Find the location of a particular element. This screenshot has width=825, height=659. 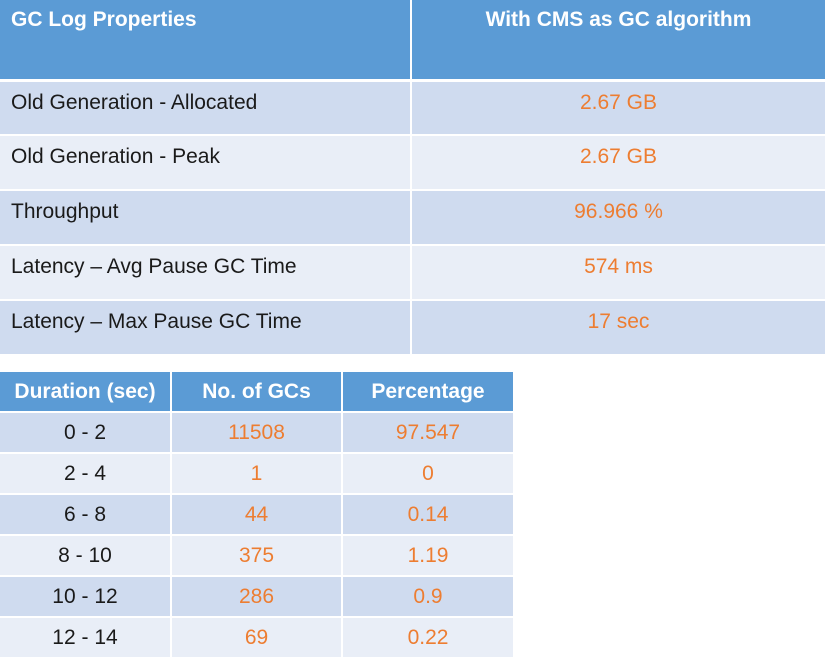

duration-cell: 10 - 12 is located at coordinates (85, 597).